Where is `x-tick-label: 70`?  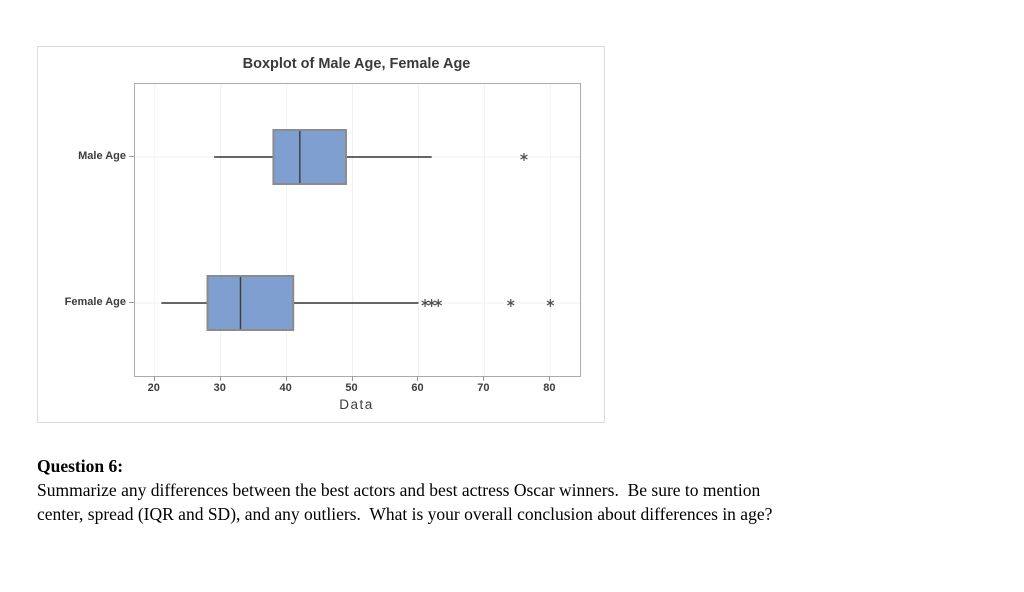 x-tick-label: 70 is located at coordinates (483, 388).